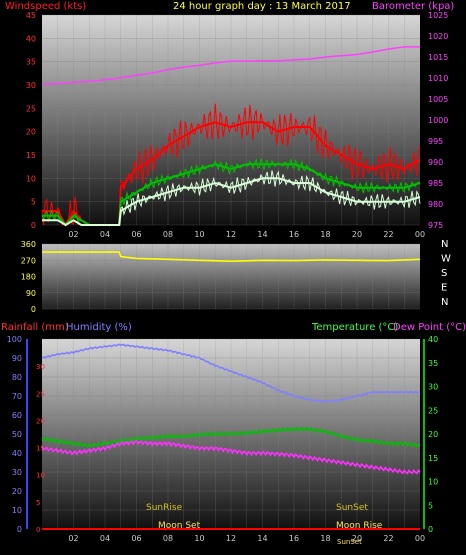 Image resolution: width=466 pixels, height=555 pixels. I want to click on humidity-tick-label: 100, so click(14, 339).